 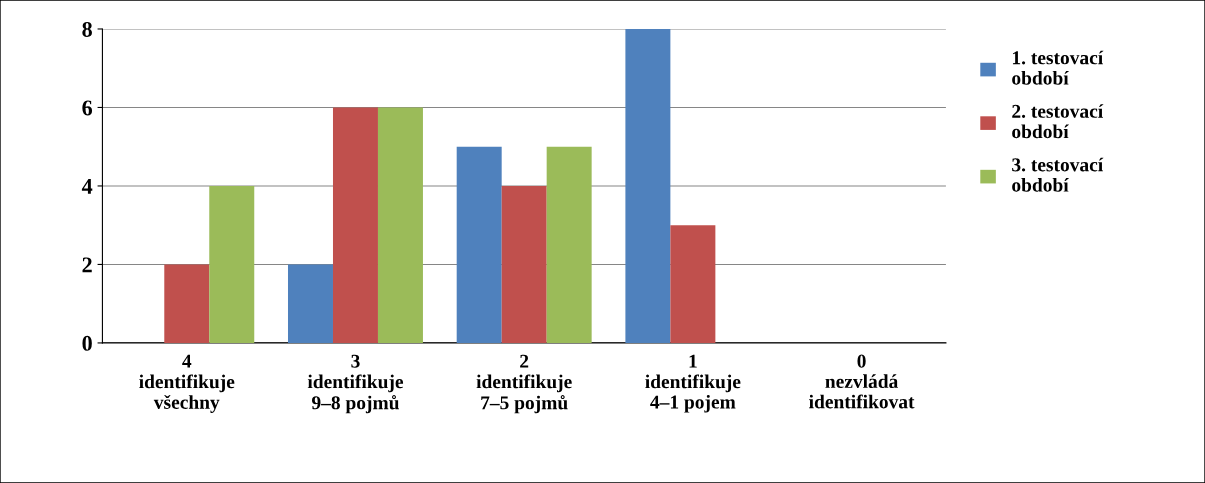 What do you see at coordinates (1058, 67) in the screenshot?
I see `legend-label: 1. testovací období` at bounding box center [1058, 67].